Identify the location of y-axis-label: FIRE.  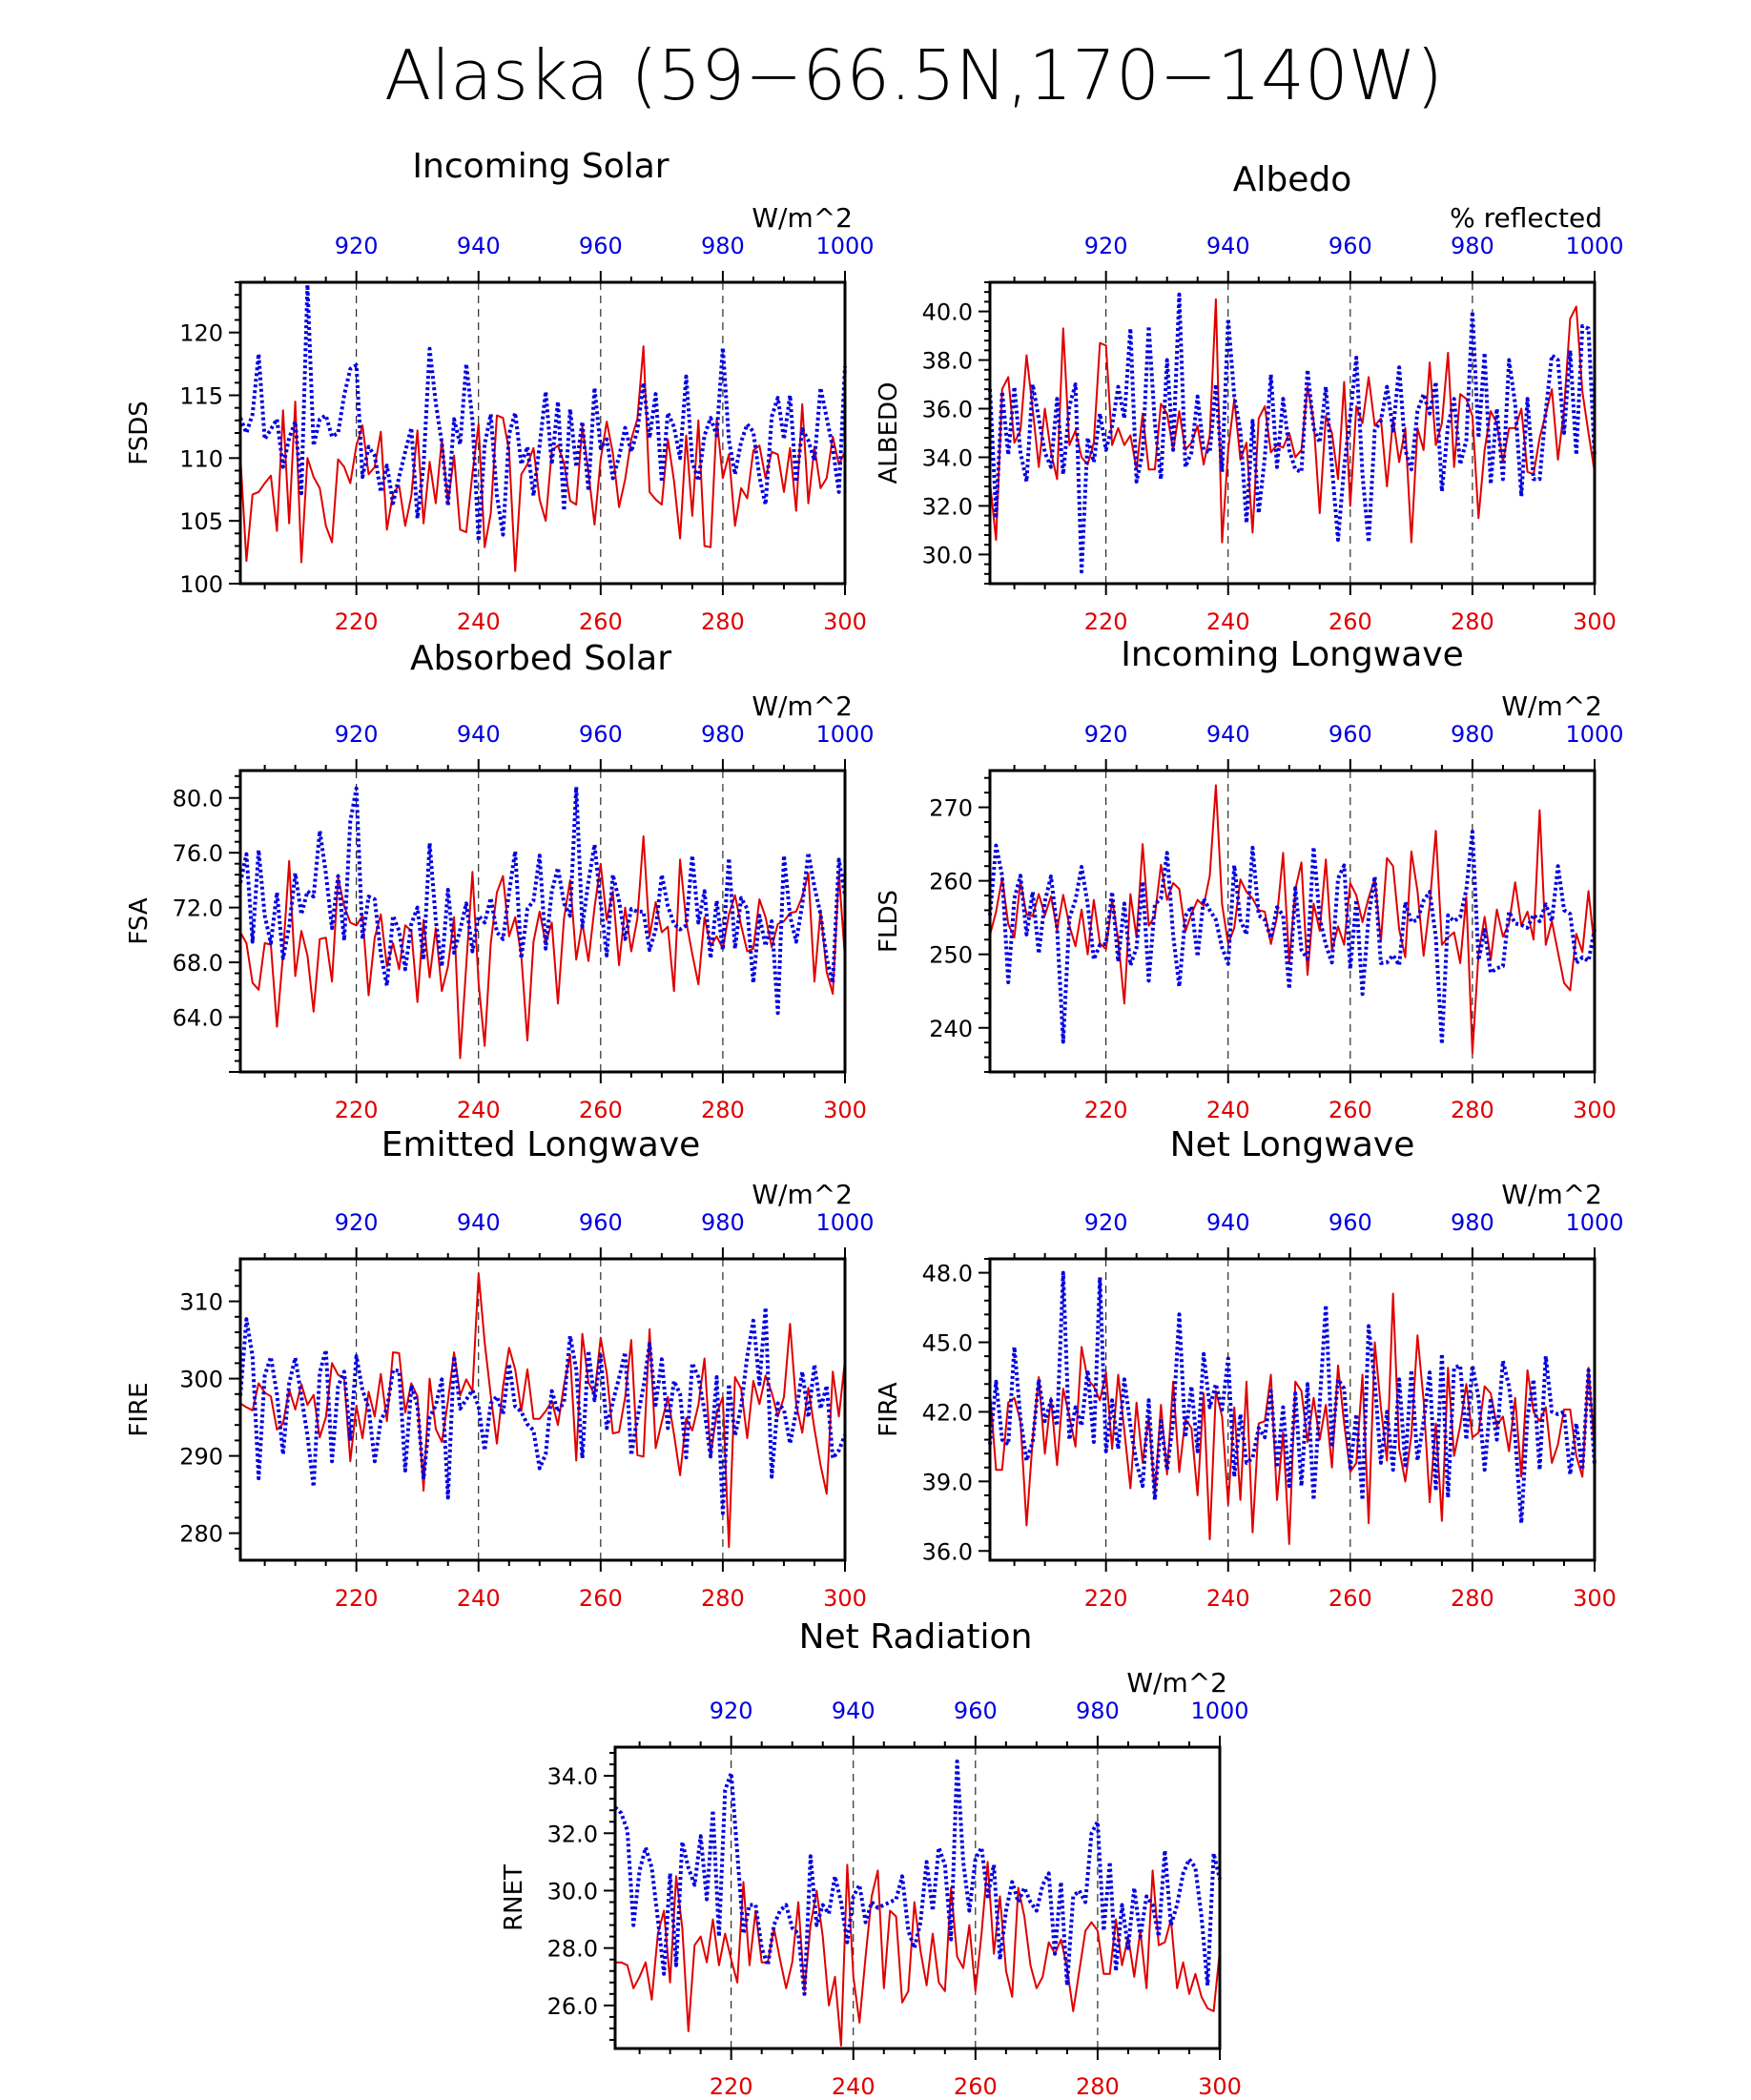
(139, 1409).